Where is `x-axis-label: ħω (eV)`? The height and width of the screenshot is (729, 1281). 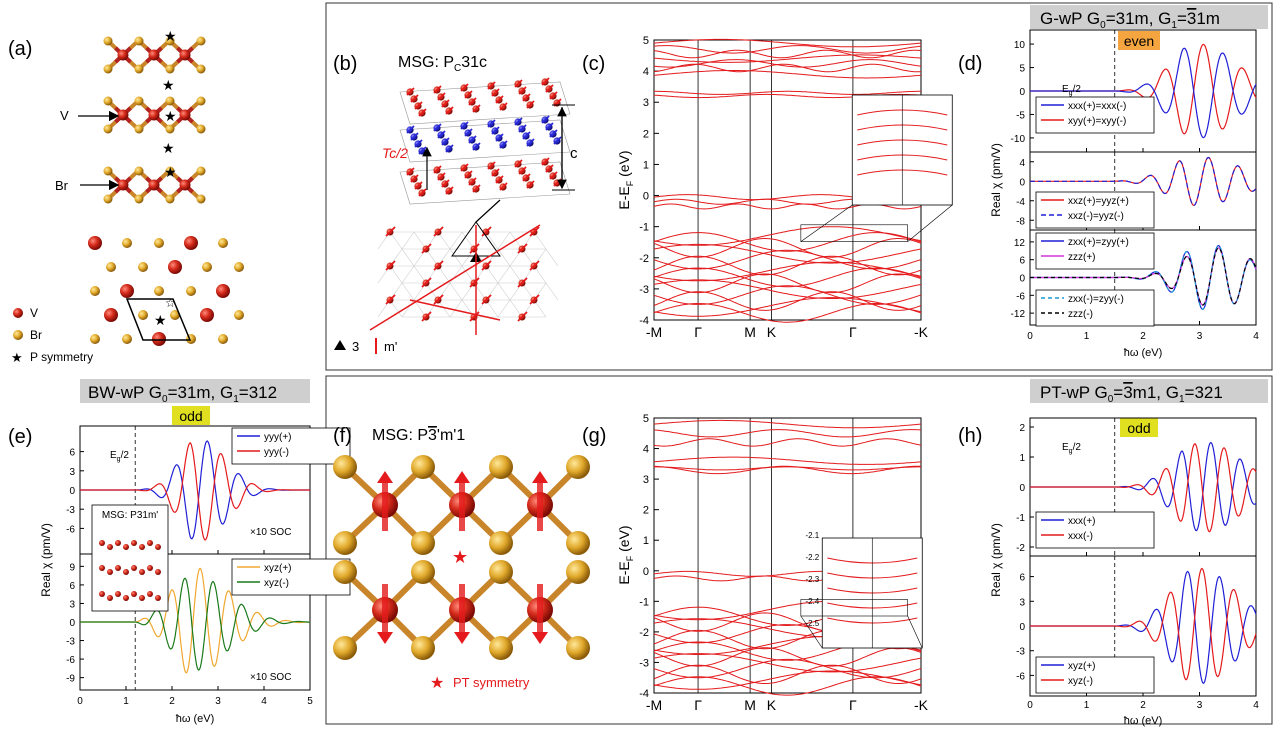
x-axis-label: ħω (eV) is located at coordinates (195, 719).